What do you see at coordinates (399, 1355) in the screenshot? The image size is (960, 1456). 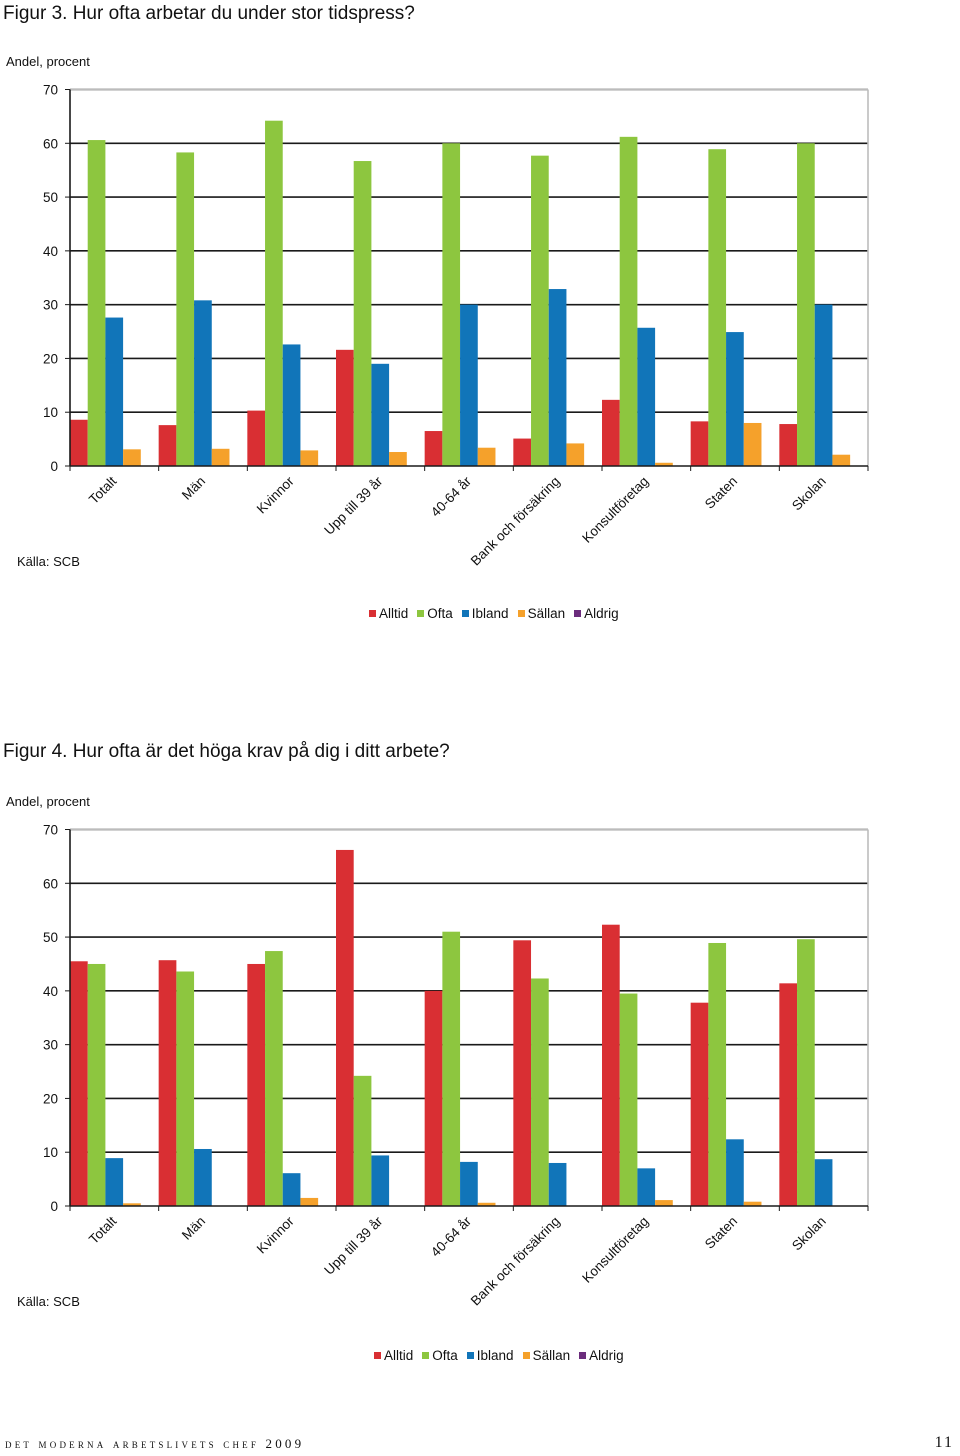 I see `legend-label-alltid: Alltid` at bounding box center [399, 1355].